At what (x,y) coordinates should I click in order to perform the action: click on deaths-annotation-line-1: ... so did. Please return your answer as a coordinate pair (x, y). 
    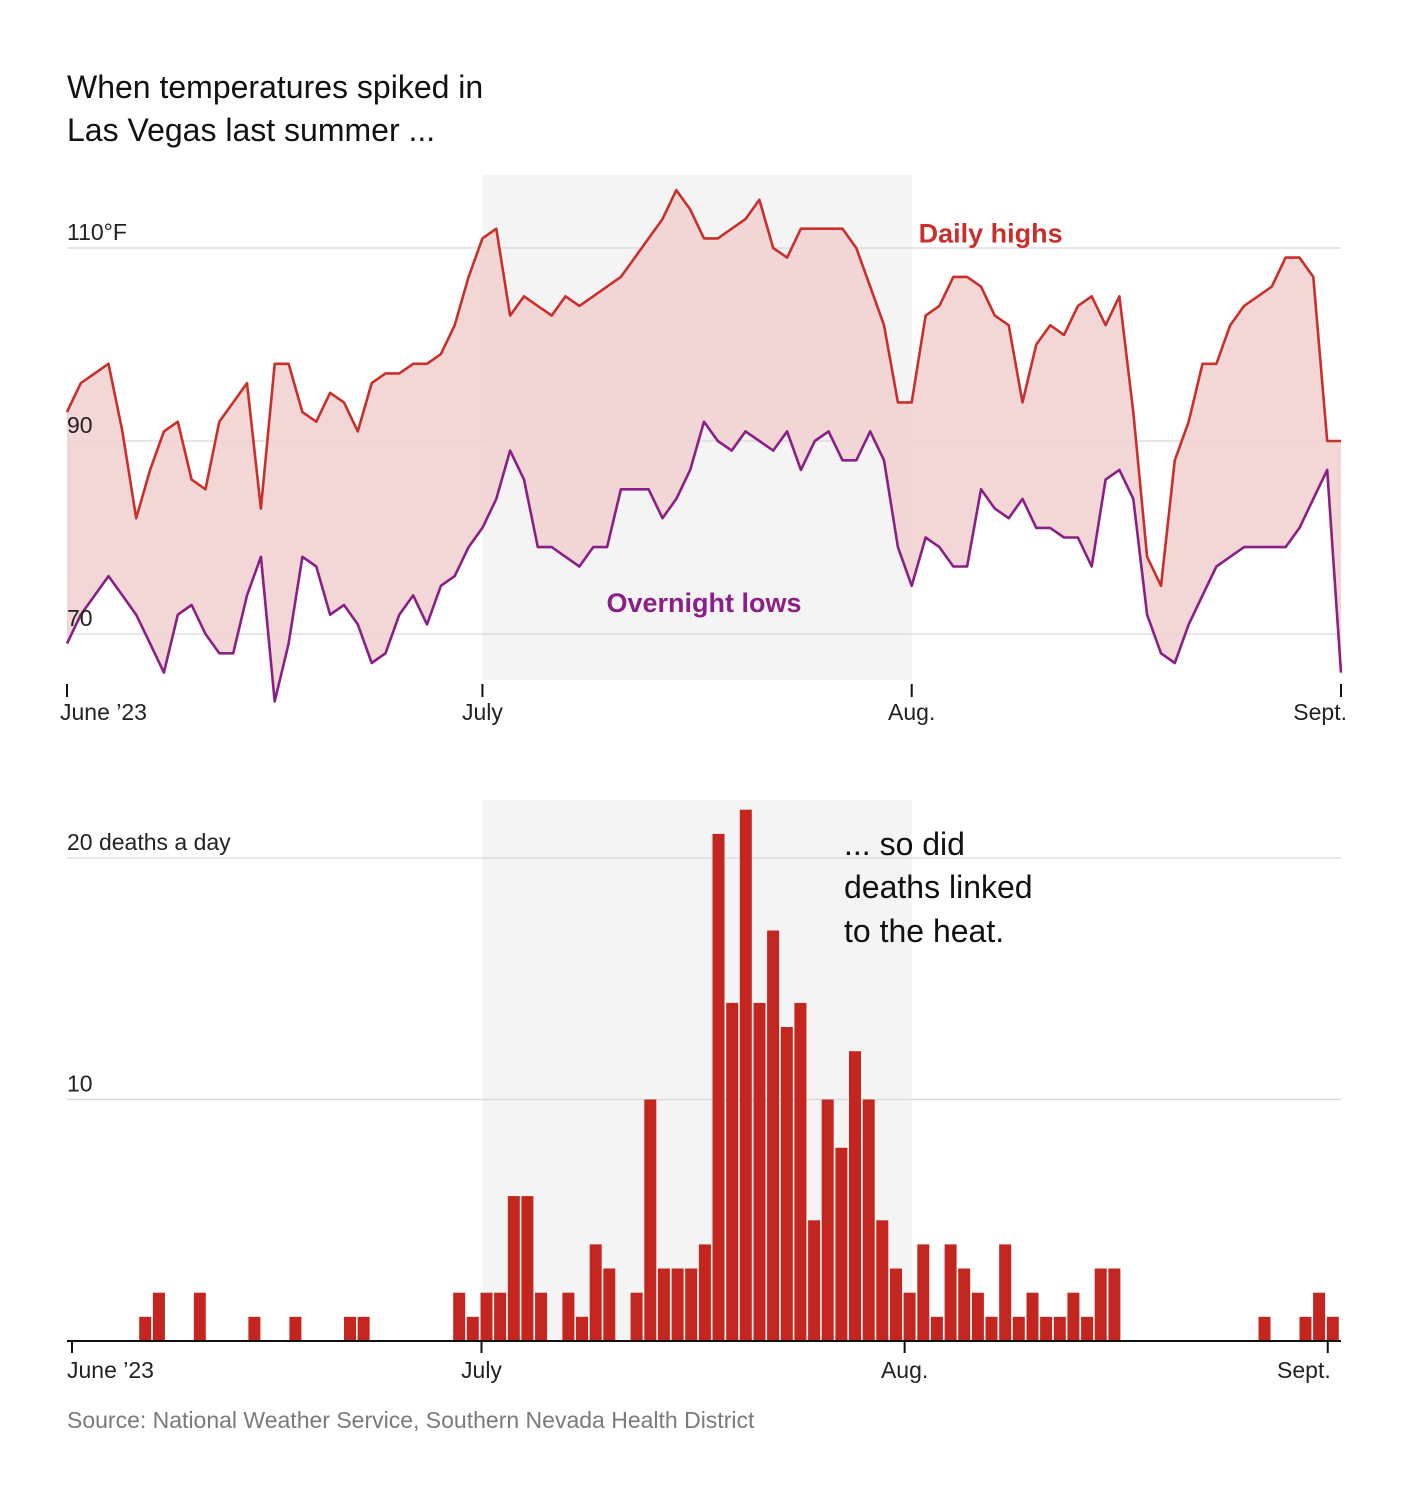
    Looking at the image, I should click on (904, 844).